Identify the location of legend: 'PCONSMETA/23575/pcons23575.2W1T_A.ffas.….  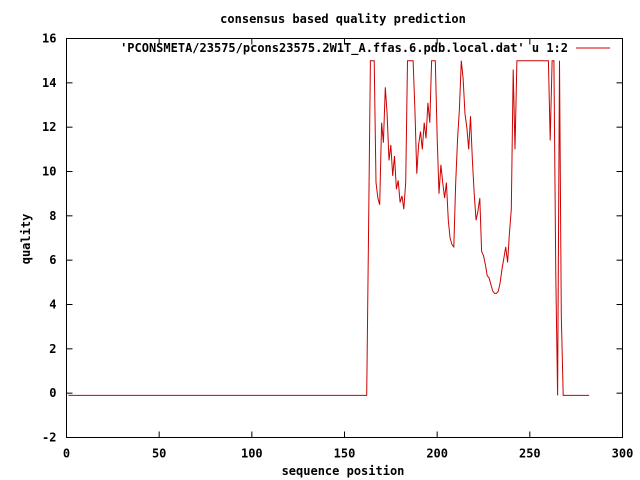
(365, 48).